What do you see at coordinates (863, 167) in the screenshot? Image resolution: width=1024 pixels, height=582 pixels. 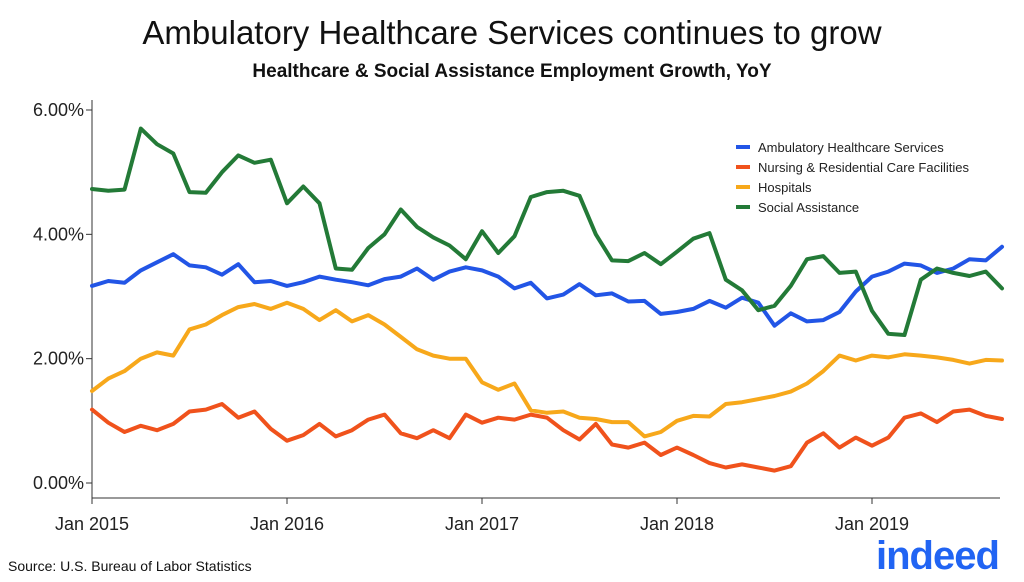 I see `legend-label: Nursing & Residential Care Facilities` at bounding box center [863, 167].